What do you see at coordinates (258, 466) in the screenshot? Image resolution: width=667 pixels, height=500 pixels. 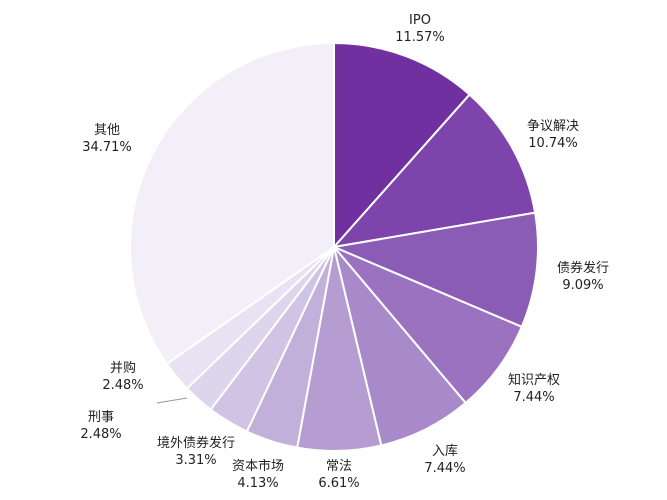 I see `slice-category: 资本市场` at bounding box center [258, 466].